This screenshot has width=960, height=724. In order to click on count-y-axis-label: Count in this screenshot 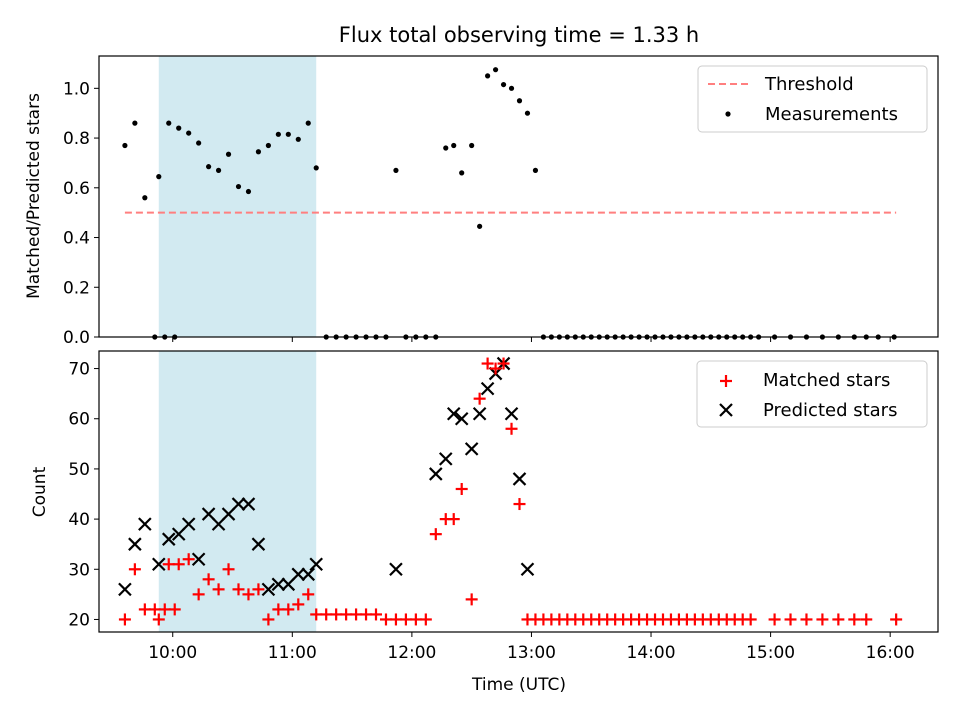, I will do `click(40, 491)`.